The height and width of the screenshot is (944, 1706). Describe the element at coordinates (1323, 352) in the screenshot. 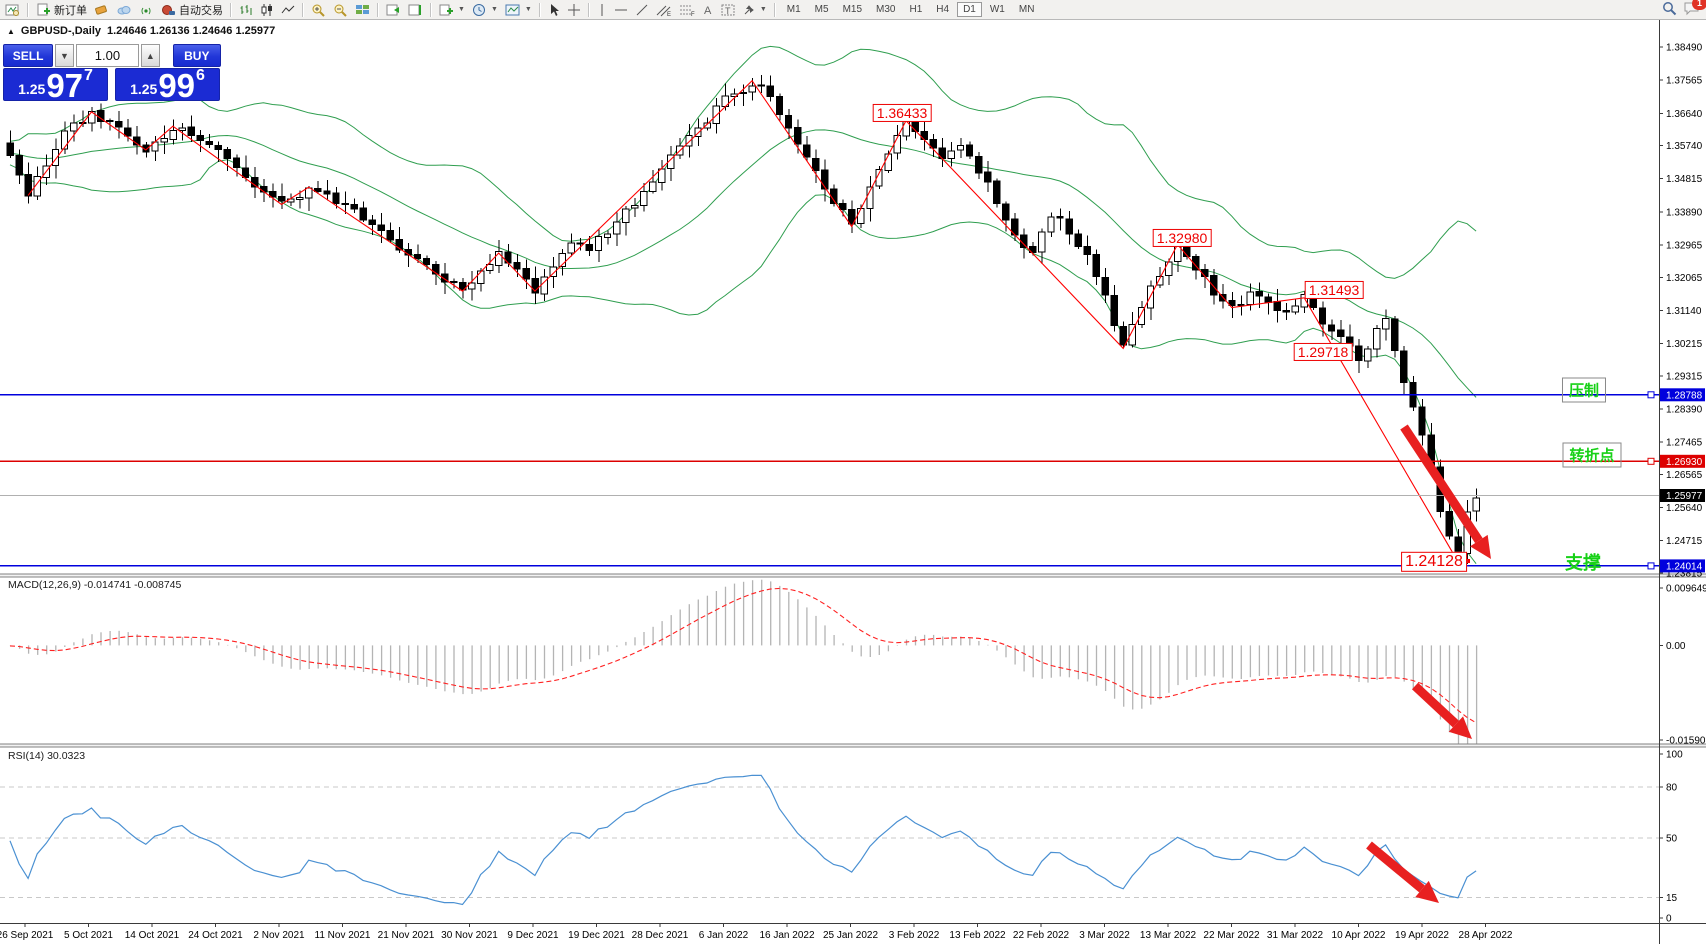

I see `price-callout-label: 1.29718` at that location.